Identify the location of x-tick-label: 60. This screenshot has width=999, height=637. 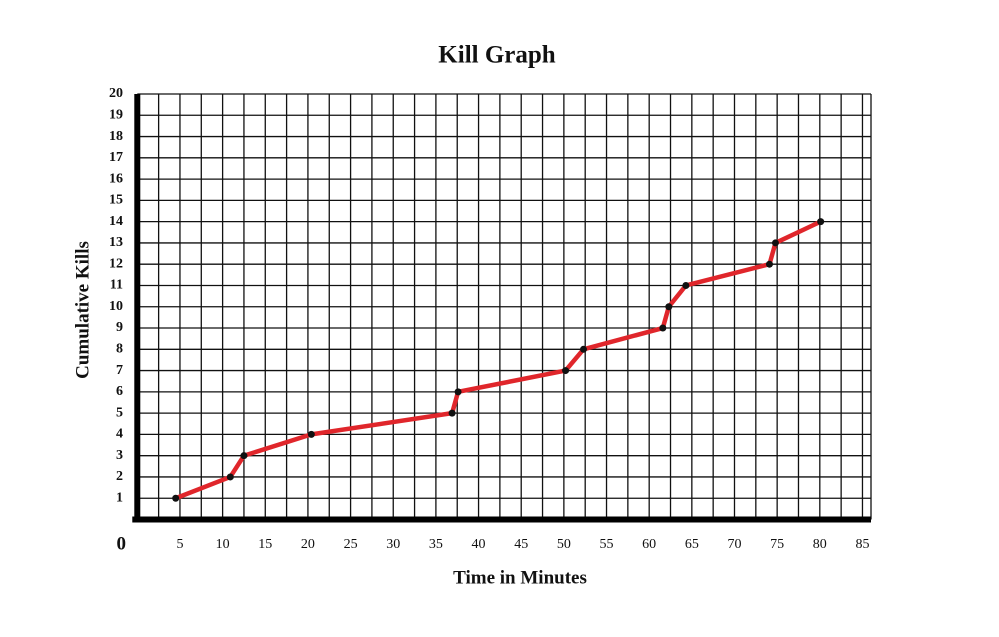
(649, 544).